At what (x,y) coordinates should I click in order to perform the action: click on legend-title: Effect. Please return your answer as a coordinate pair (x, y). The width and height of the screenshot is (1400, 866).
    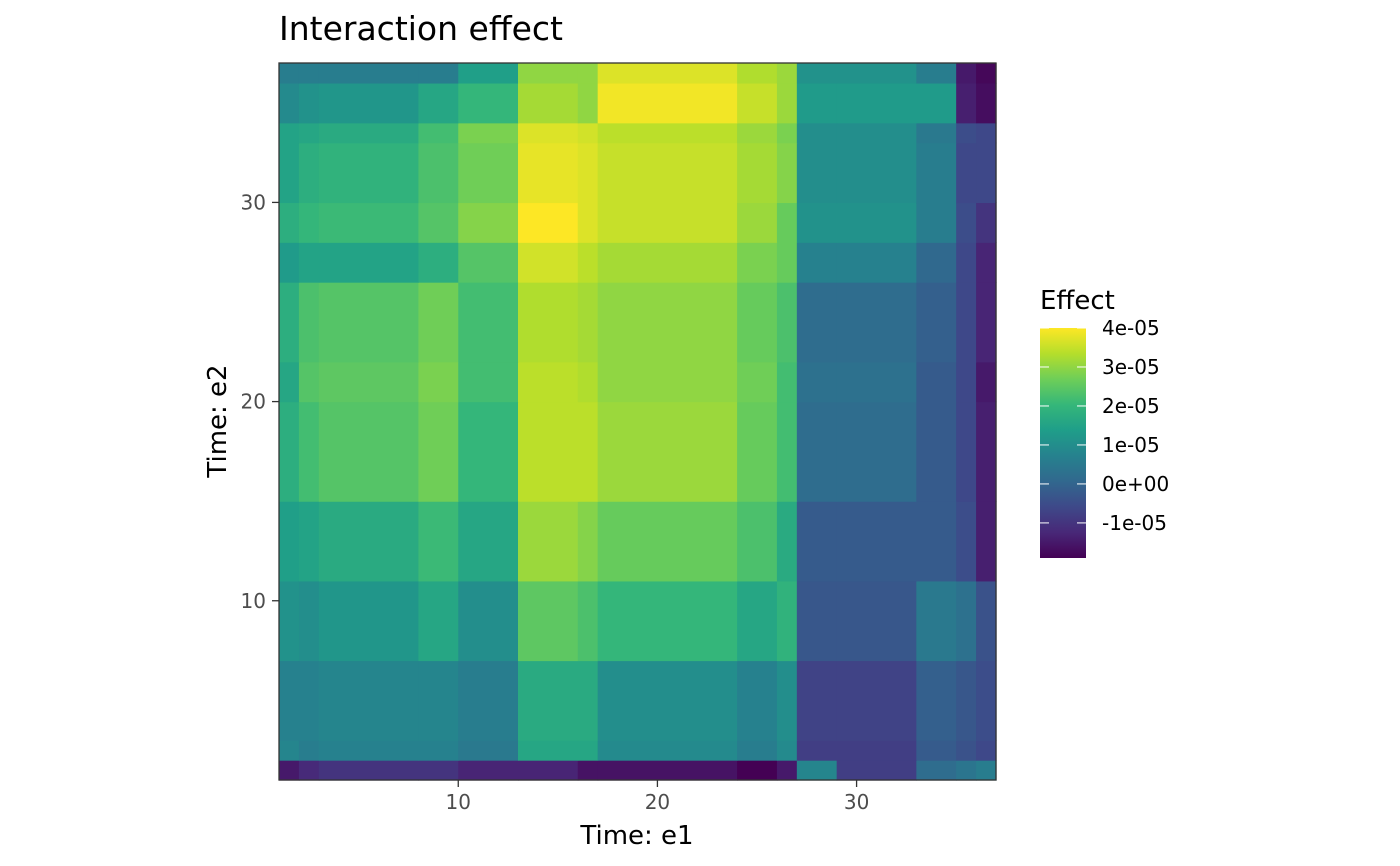
    Looking at the image, I should click on (1077, 301).